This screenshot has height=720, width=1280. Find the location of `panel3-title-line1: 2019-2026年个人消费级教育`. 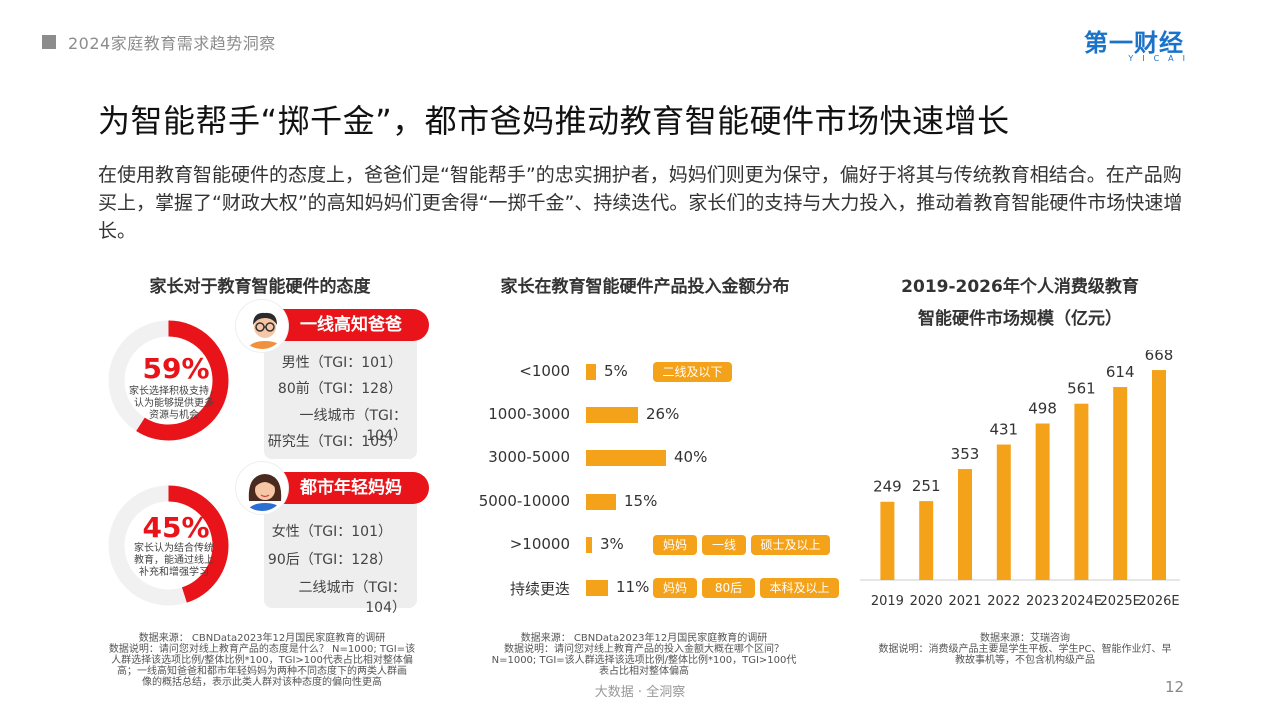

panel3-title-line1: 2019-2026年个人消费级教育 is located at coordinates (1020, 287).